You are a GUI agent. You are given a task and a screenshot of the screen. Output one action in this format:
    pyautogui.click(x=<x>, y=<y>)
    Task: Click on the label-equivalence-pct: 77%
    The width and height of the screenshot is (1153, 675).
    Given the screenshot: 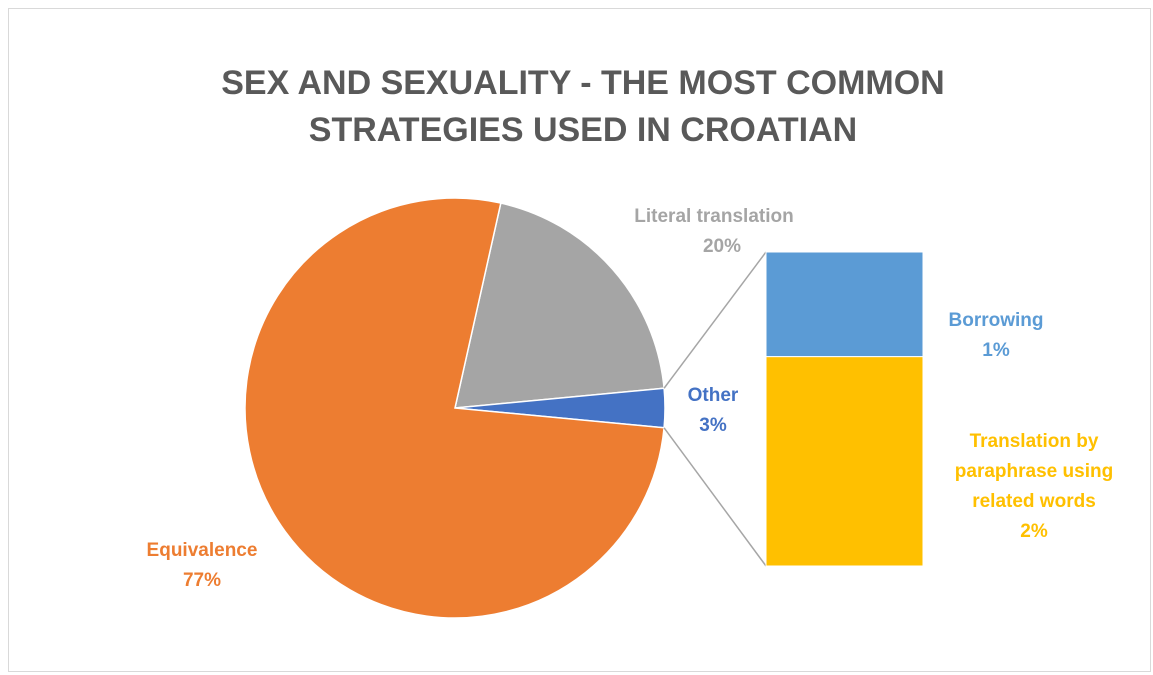 What is the action you would take?
    pyautogui.click(x=202, y=580)
    